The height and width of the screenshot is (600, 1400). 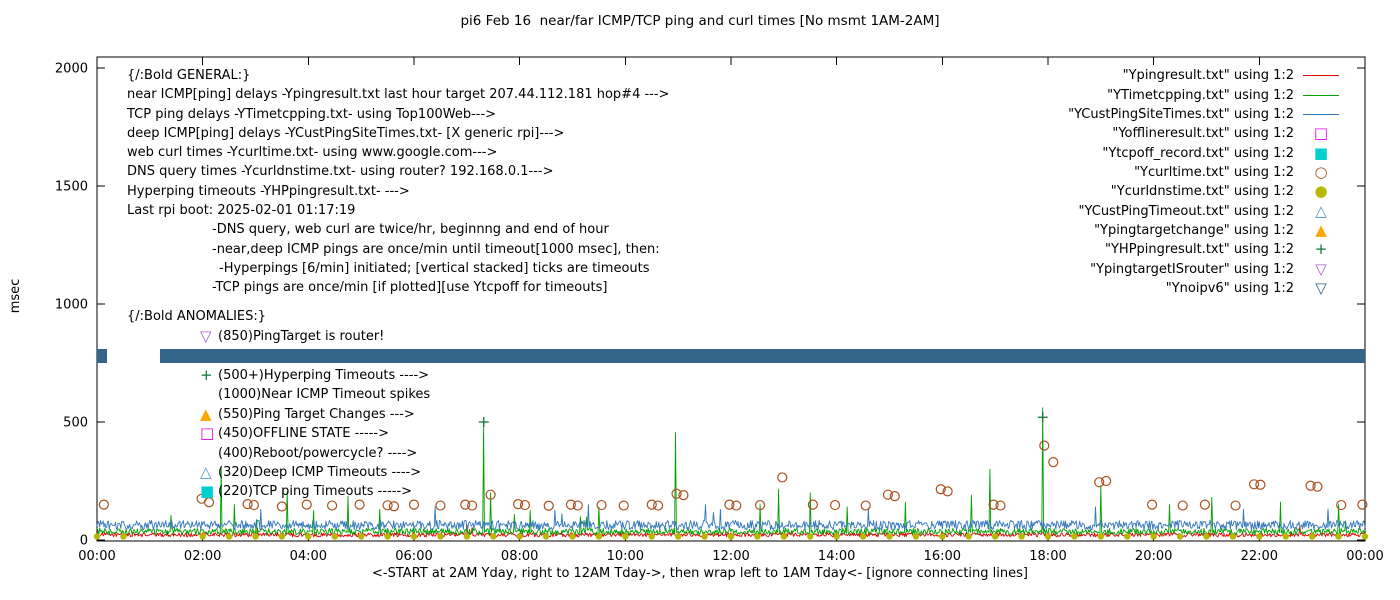 What do you see at coordinates (301, 337) in the screenshot?
I see `anomaly-text: (850)PingTarget is router!` at bounding box center [301, 337].